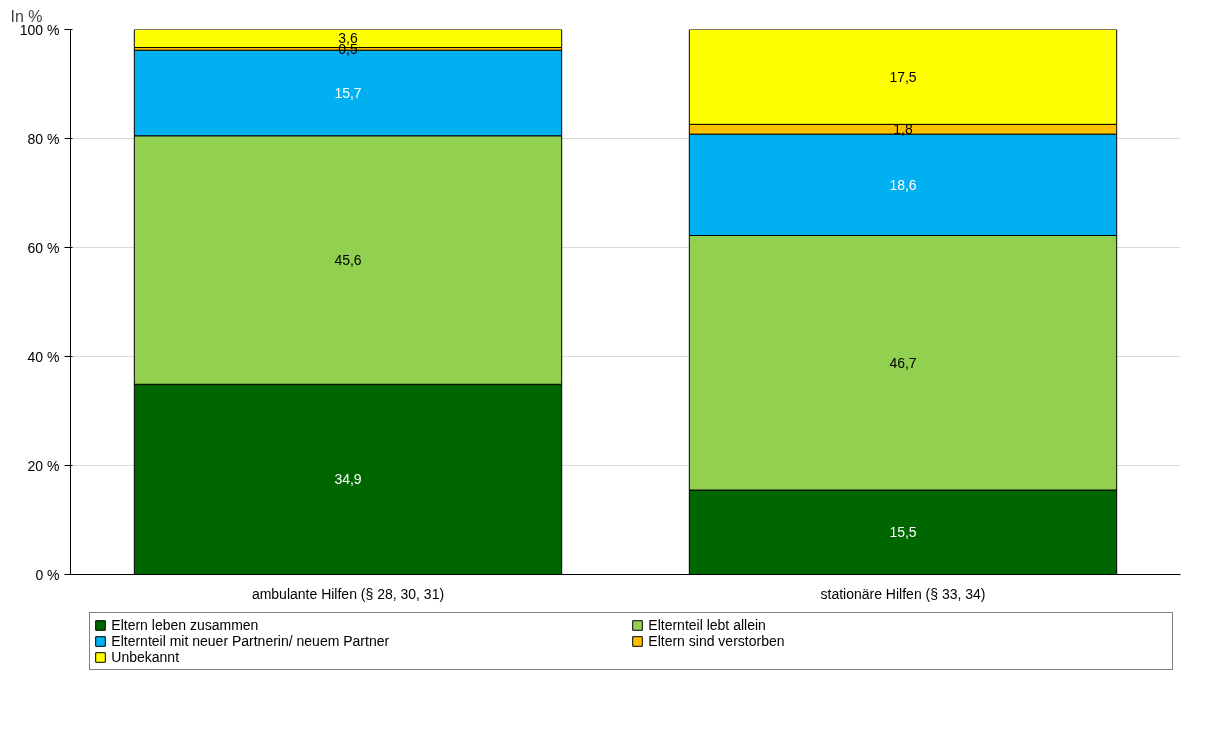  What do you see at coordinates (903, 362) in the screenshot?
I see `data-label: 46,7` at bounding box center [903, 362].